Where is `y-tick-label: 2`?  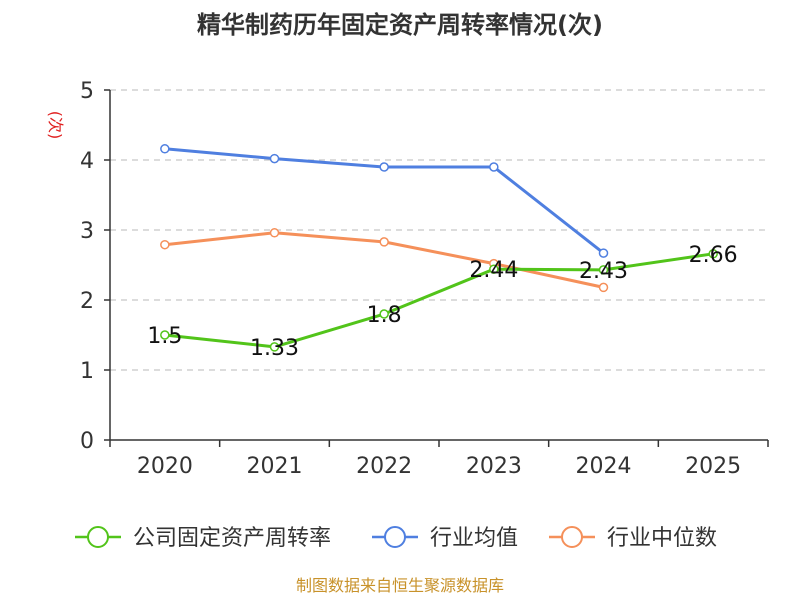
y-tick-label: 2 is located at coordinates (87, 301).